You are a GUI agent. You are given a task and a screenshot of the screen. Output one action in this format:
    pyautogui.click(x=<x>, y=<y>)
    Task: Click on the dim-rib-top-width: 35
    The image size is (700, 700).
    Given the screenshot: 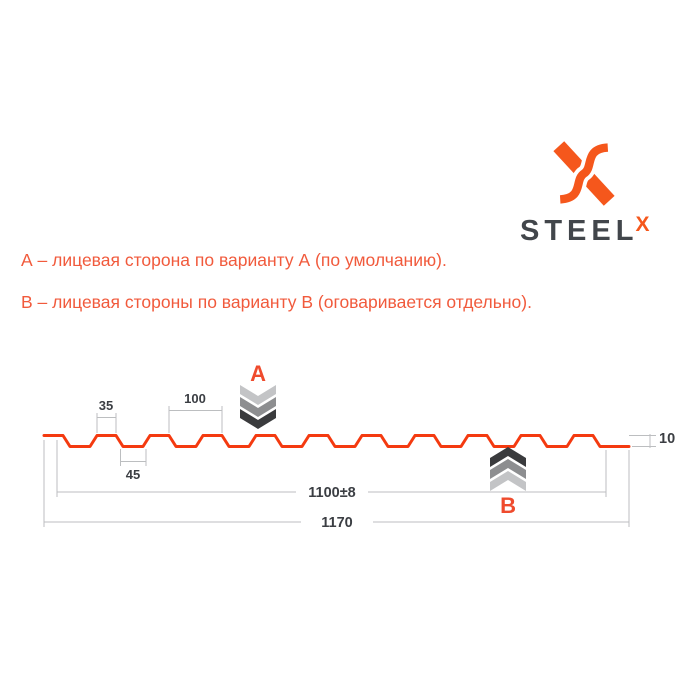 What is the action you would take?
    pyautogui.click(x=106, y=415)
    